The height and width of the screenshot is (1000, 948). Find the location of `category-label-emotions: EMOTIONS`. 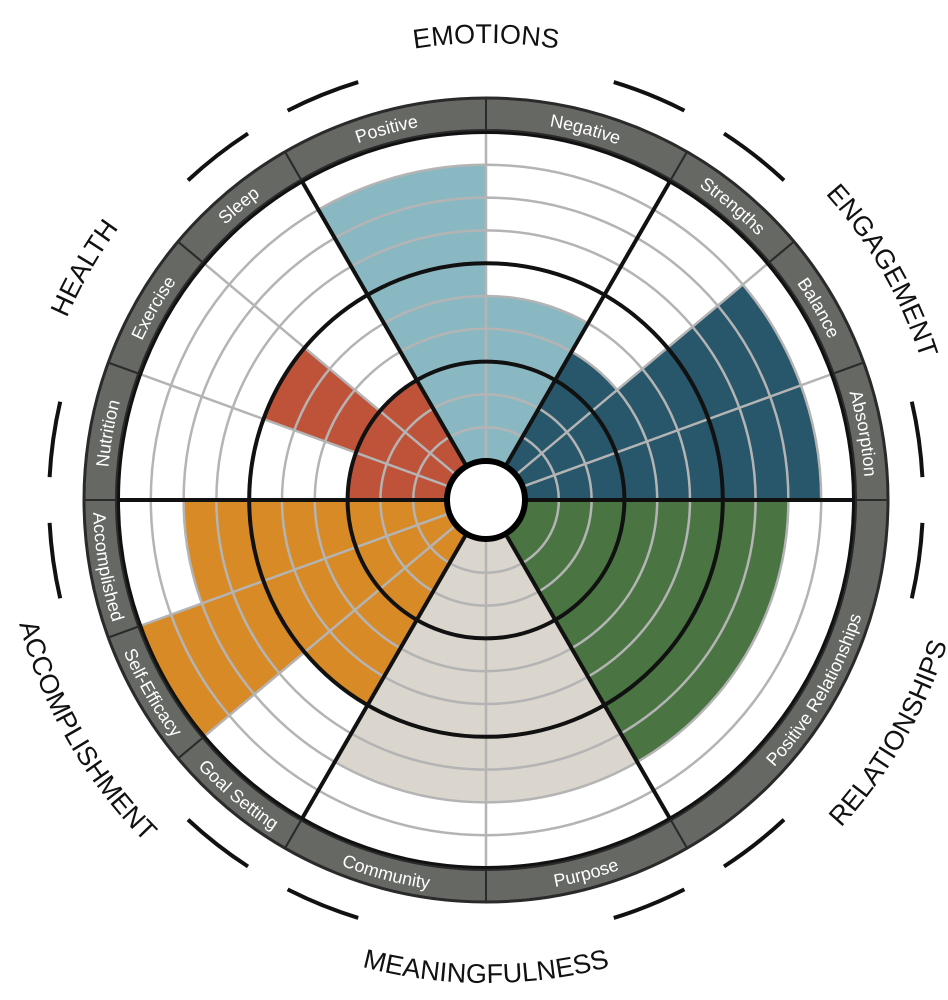

category-label-emotions: EMOTIONS is located at coordinates (486, 37).